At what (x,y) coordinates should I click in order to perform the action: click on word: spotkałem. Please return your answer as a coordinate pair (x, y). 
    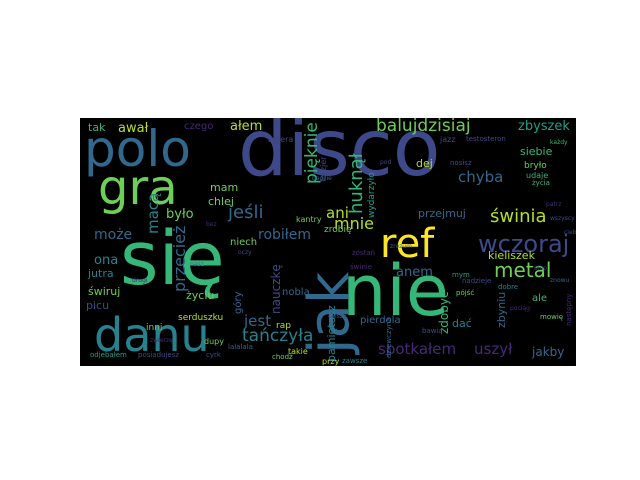
    Looking at the image, I should click on (417, 349).